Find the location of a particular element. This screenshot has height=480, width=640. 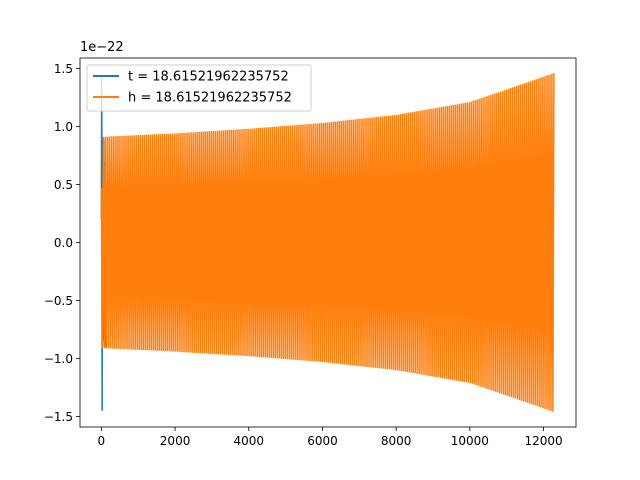

y-tick-label: 0.0 is located at coordinates (63, 243).